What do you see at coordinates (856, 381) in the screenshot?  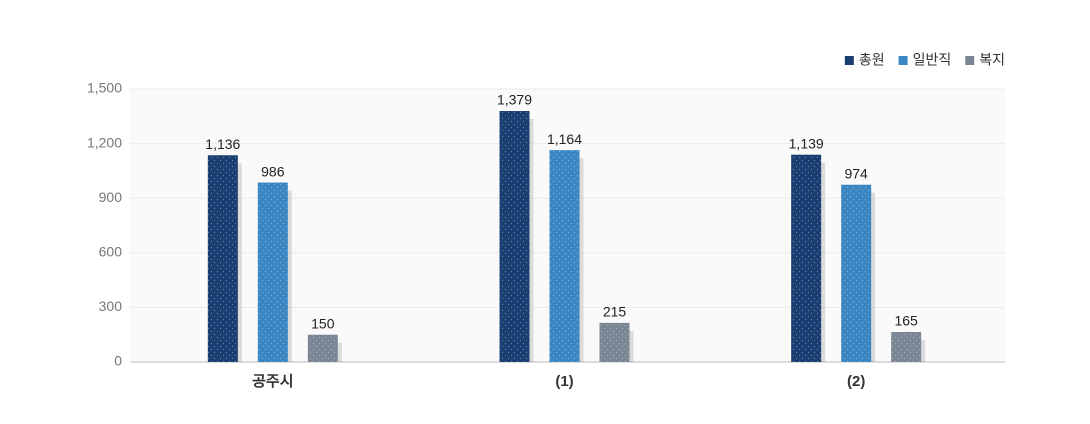 I see `x-tick-label: (2)` at bounding box center [856, 381].